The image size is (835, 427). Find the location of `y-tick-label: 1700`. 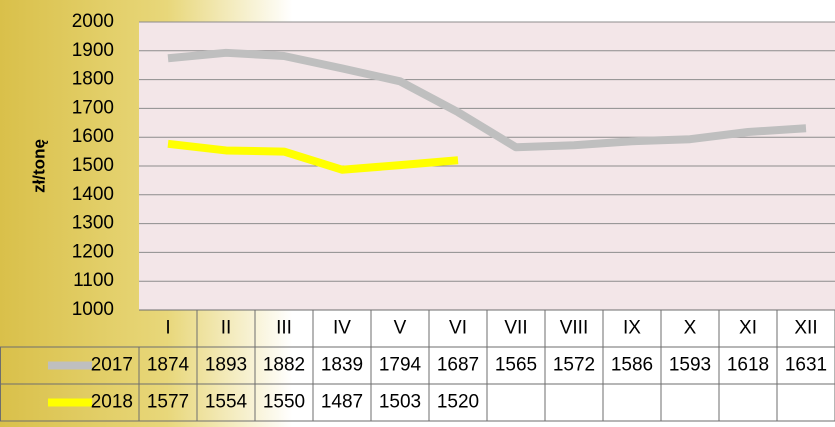

y-tick-label: 1700 is located at coordinates (93, 107).